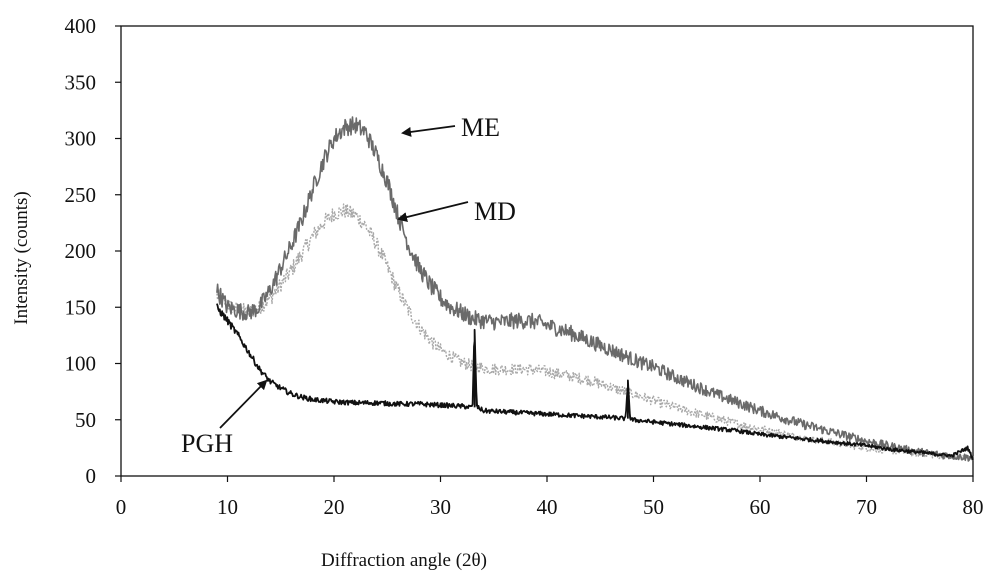  Describe the element at coordinates (81, 139) in the screenshot. I see `y-tick-label: 300` at that location.